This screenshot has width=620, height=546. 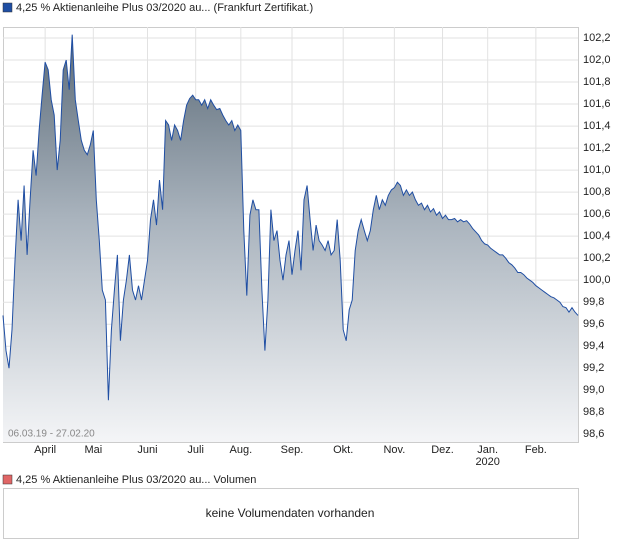 What do you see at coordinates (597, 280) in the screenshot?
I see `y-tick-label: 100,0` at bounding box center [597, 280].